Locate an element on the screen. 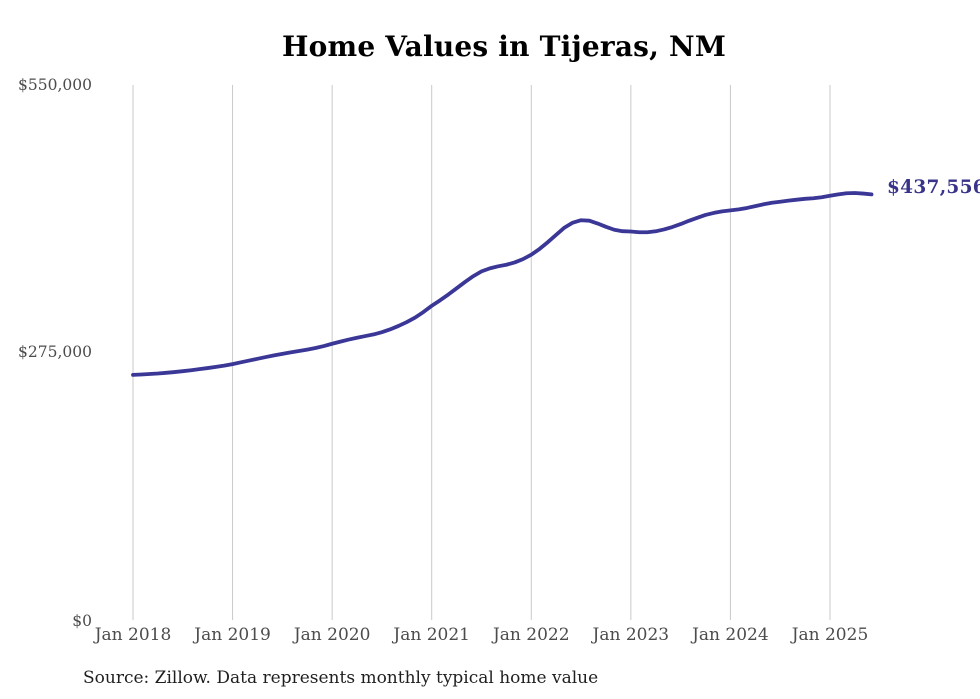 The image size is (980, 699). x-axis-tick-label: Jan 2025 is located at coordinates (830, 635).